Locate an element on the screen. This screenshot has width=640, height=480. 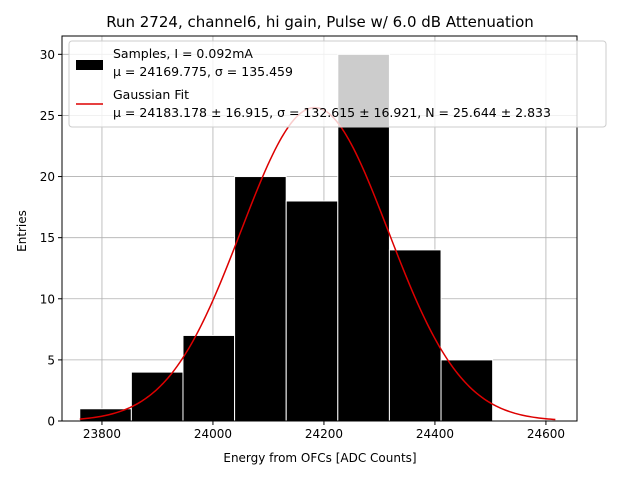
y-tick-label: 15 is located at coordinates (47, 238).